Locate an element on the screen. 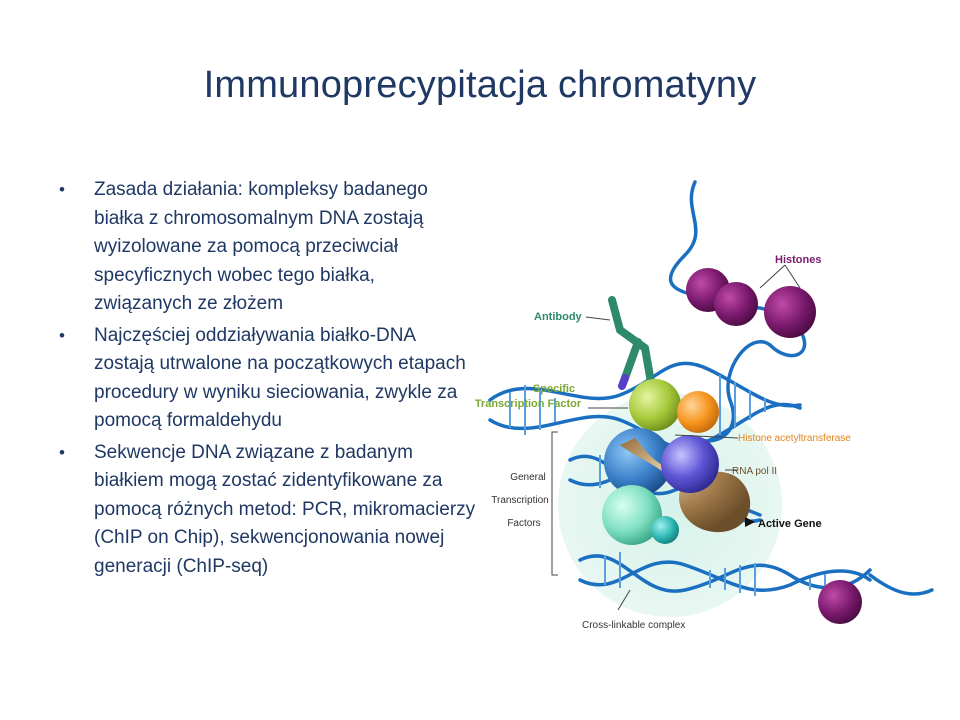  gtf-sphere-mint is located at coordinates (632, 515).